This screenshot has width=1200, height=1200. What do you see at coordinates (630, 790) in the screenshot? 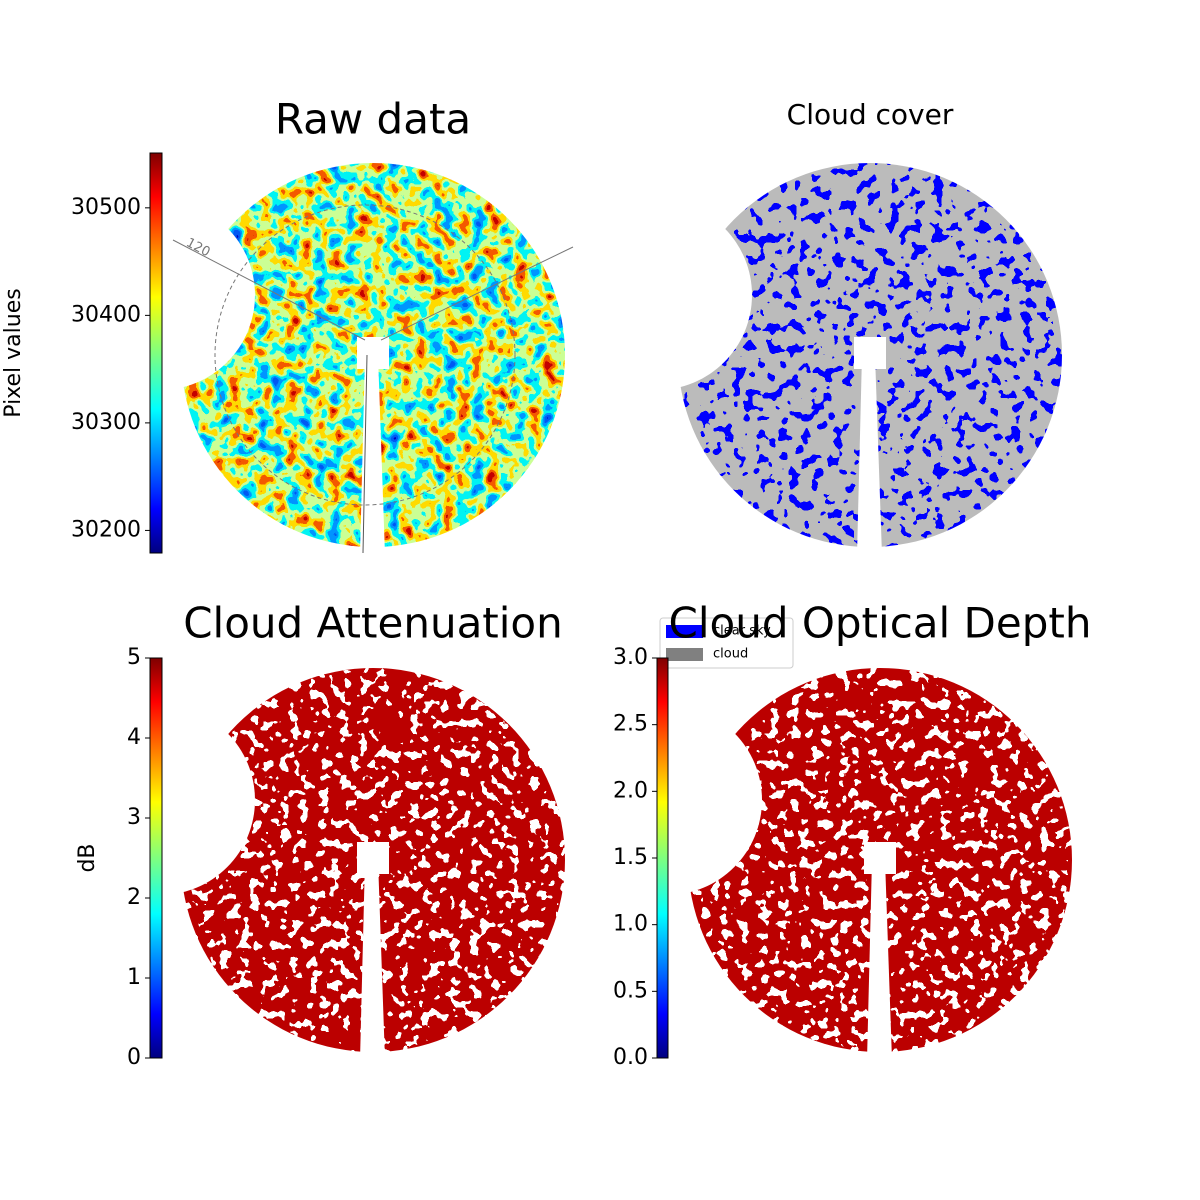
I see `colorbar-tick-label: 2.0` at bounding box center [630, 790].